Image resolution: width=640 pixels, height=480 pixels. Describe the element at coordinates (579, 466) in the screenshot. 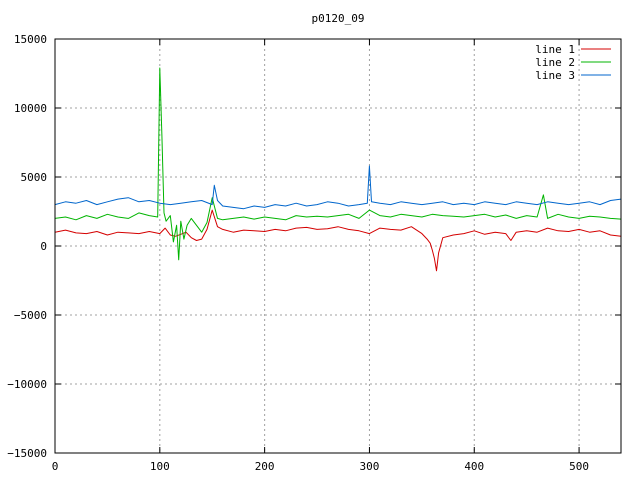

I see `x-tick-label: 500` at that location.